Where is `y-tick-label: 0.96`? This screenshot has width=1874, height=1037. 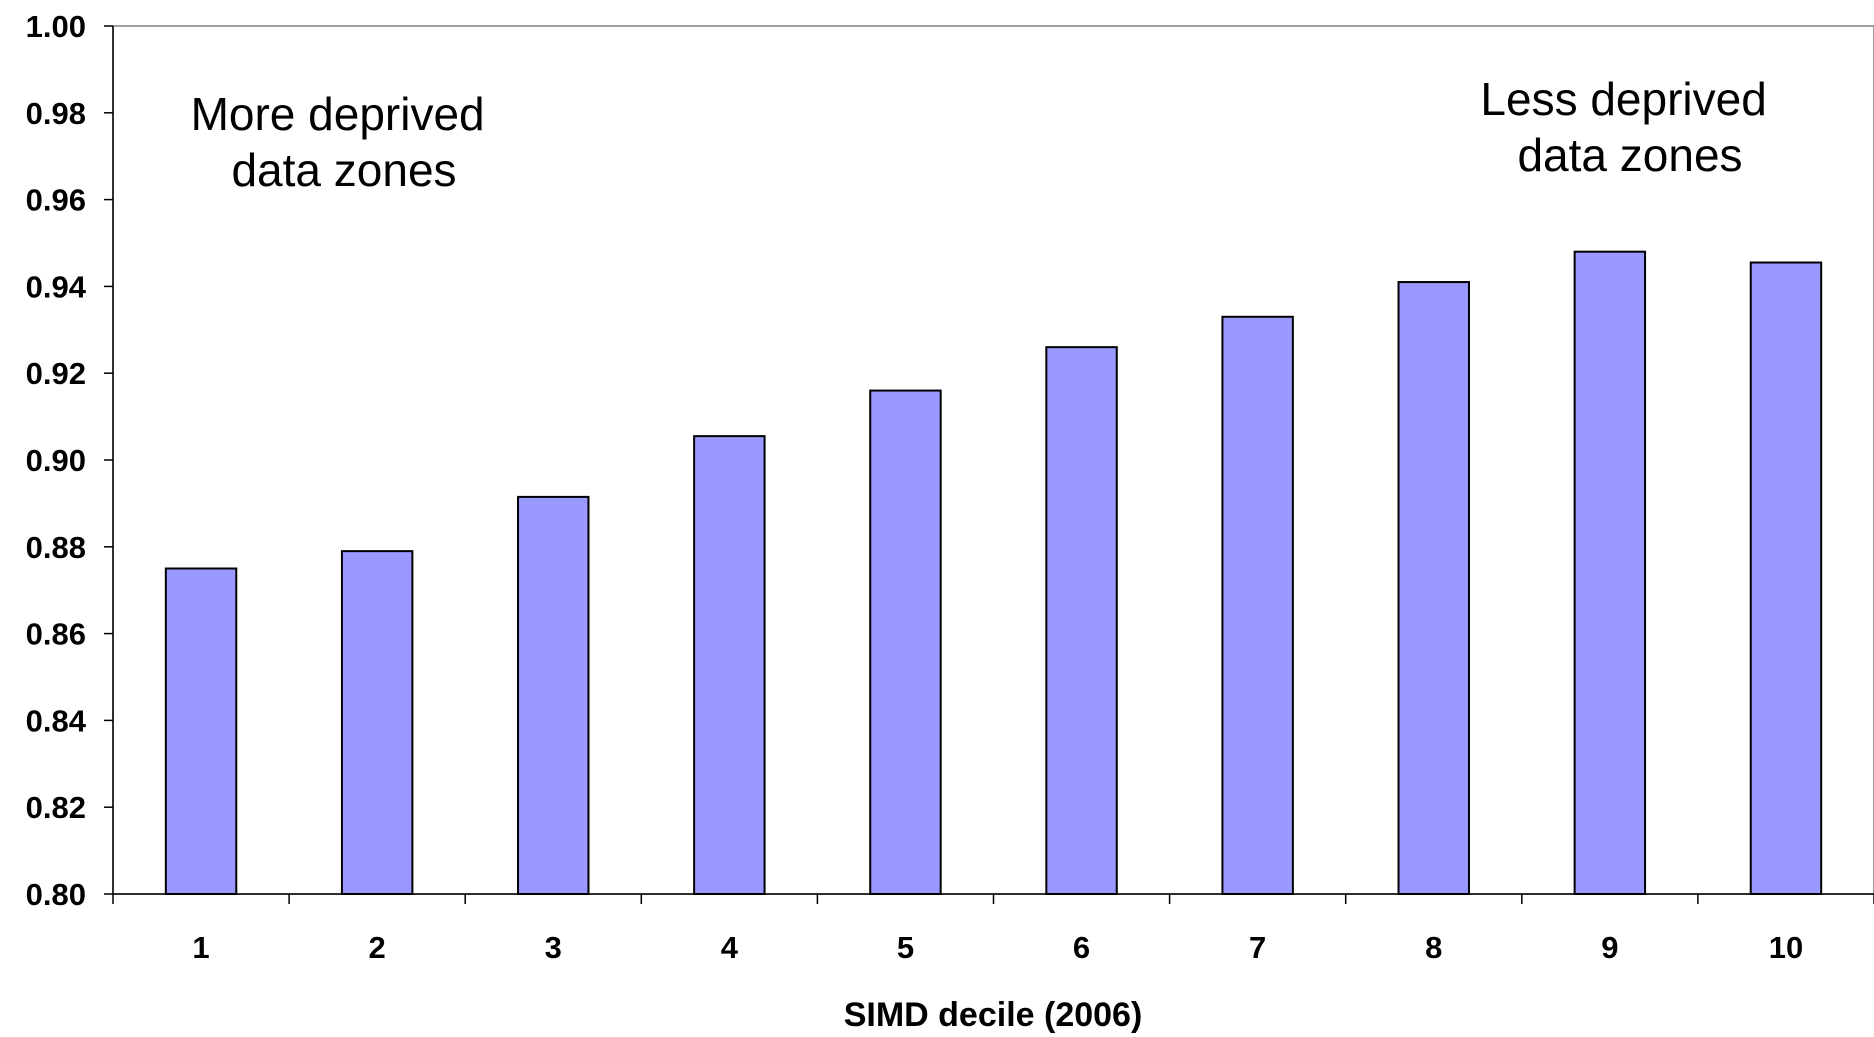 y-tick-label: 0.96 is located at coordinates (56, 200).